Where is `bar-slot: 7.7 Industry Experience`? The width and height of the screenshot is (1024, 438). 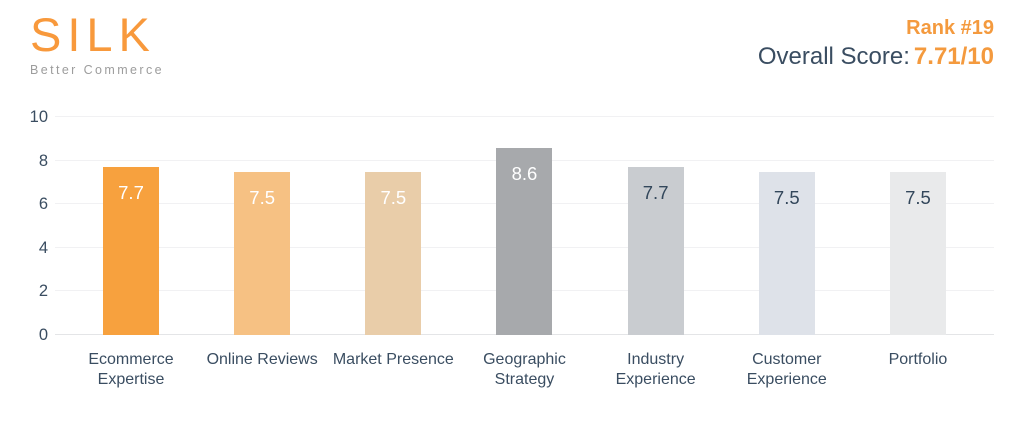 bar-slot: 7.7 Industry Experience is located at coordinates (656, 252).